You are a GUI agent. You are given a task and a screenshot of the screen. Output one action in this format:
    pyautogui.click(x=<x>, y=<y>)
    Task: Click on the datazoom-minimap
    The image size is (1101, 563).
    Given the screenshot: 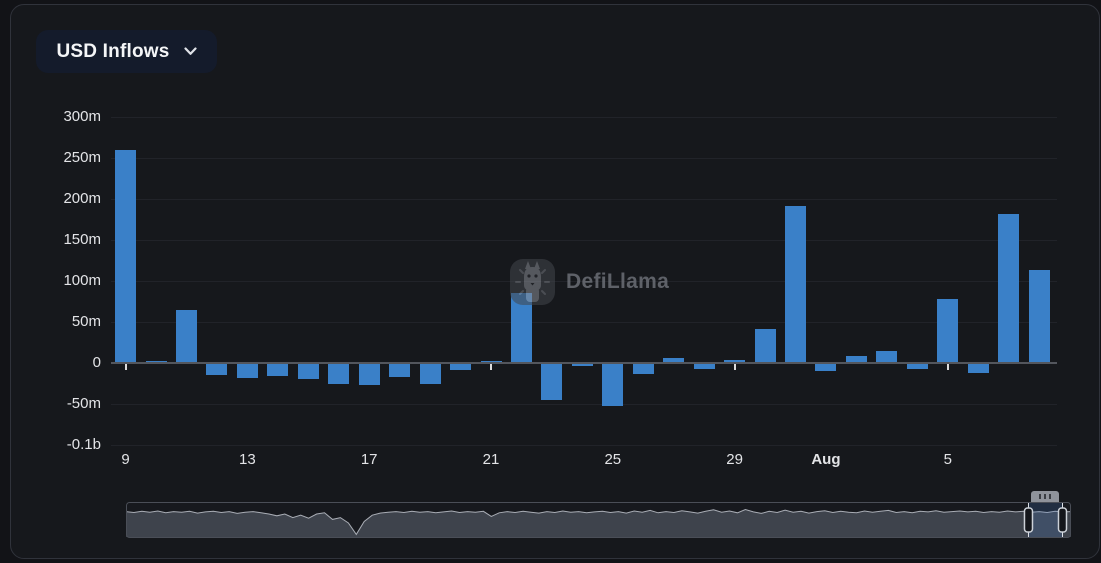 What is the action you would take?
    pyautogui.click(x=598, y=520)
    